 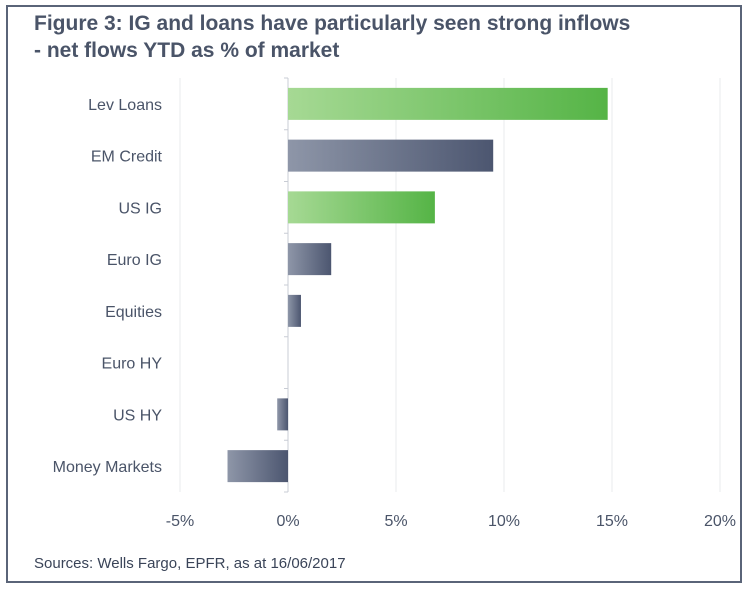 What do you see at coordinates (133, 312) in the screenshot?
I see `category-label: Equities` at bounding box center [133, 312].